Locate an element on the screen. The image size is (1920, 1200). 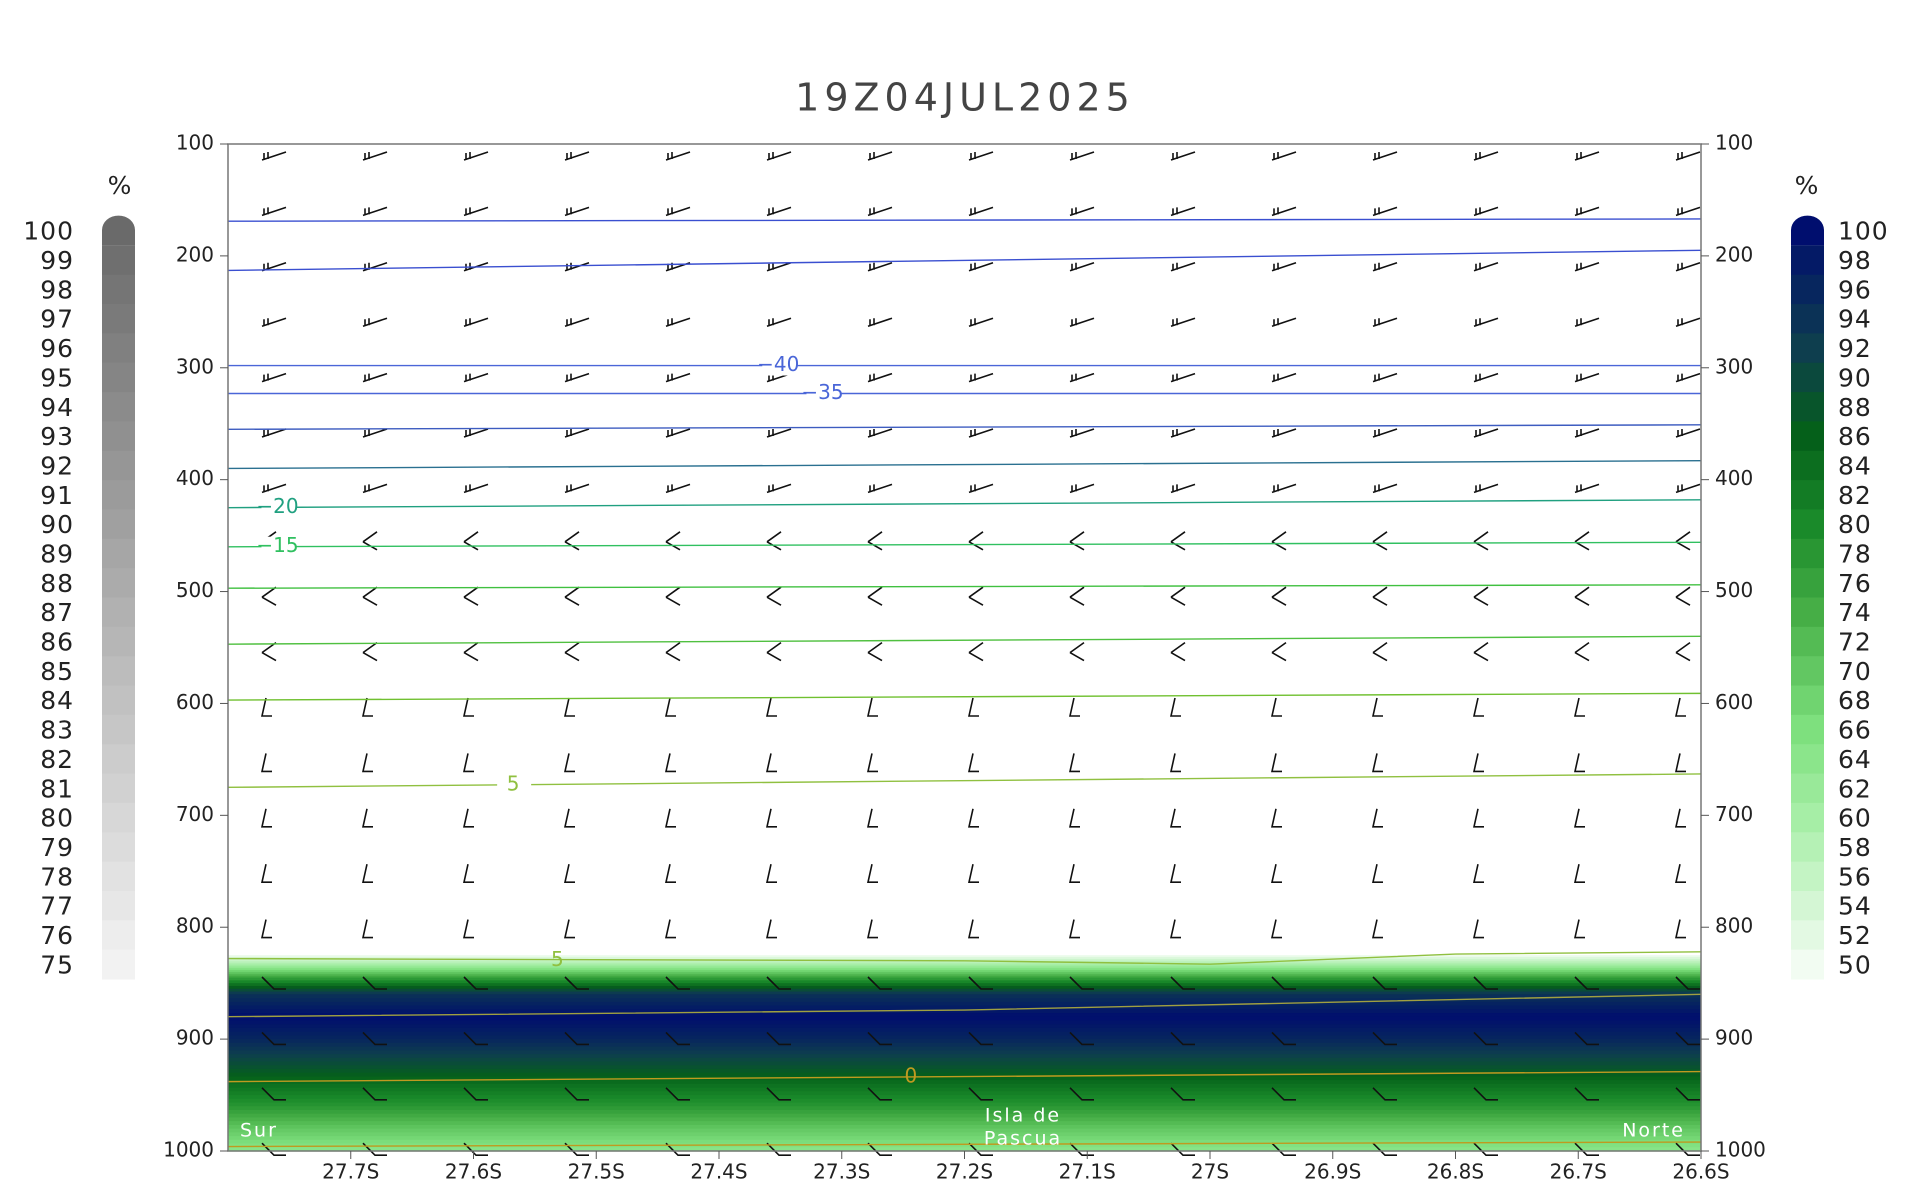
x-tick-label: 27S is located at coordinates (1210, 1172).